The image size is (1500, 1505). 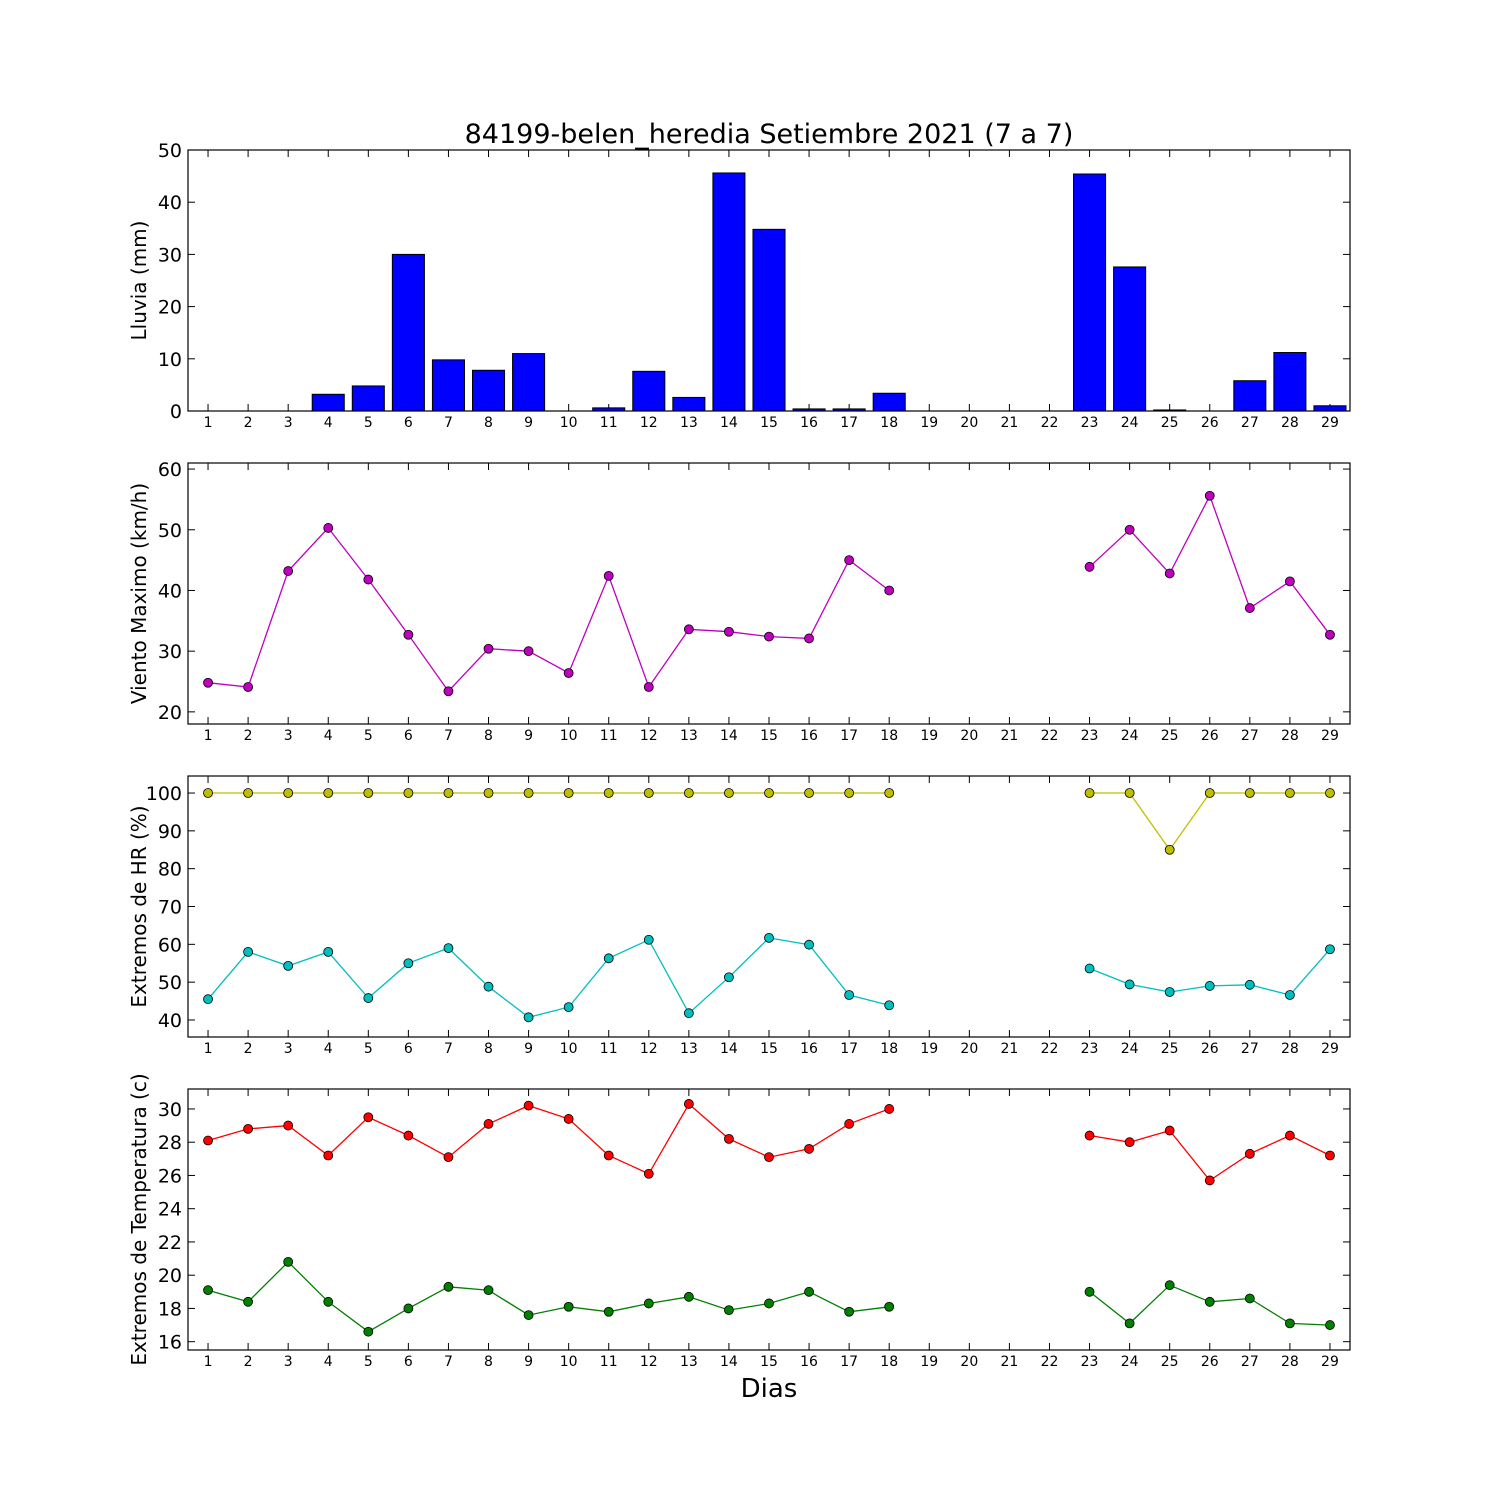 I want to click on humidity-xtick-label: 10, so click(x=569, y=1049).